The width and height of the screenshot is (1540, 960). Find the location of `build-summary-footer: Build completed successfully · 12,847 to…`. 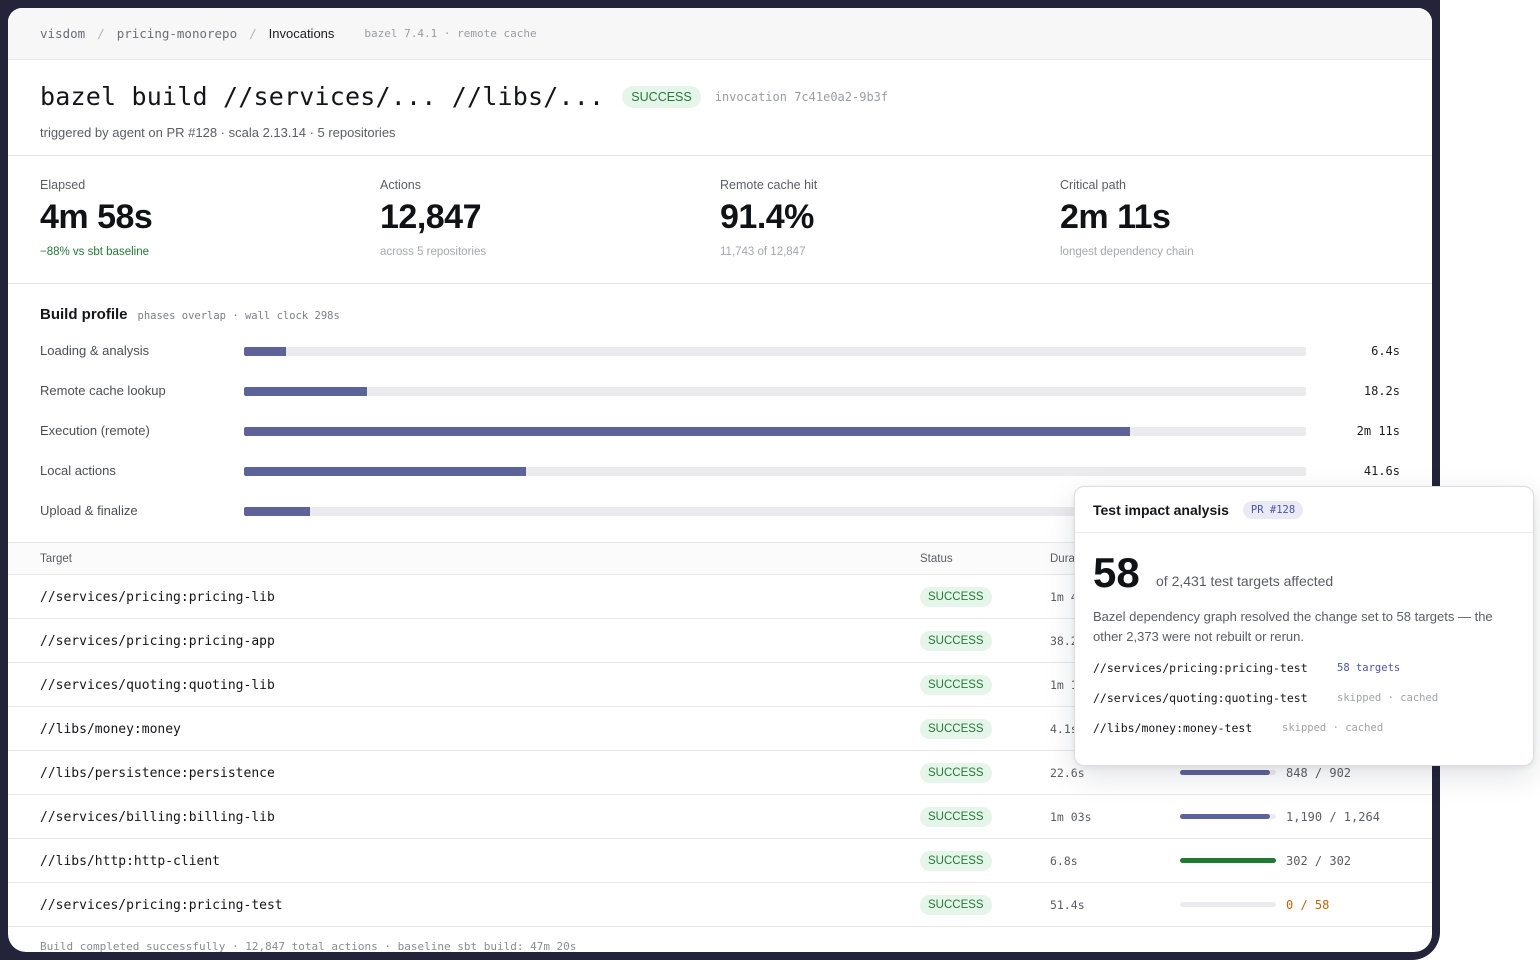

build-summary-footer: Build completed successfully · 12,847 to… is located at coordinates (308, 946).